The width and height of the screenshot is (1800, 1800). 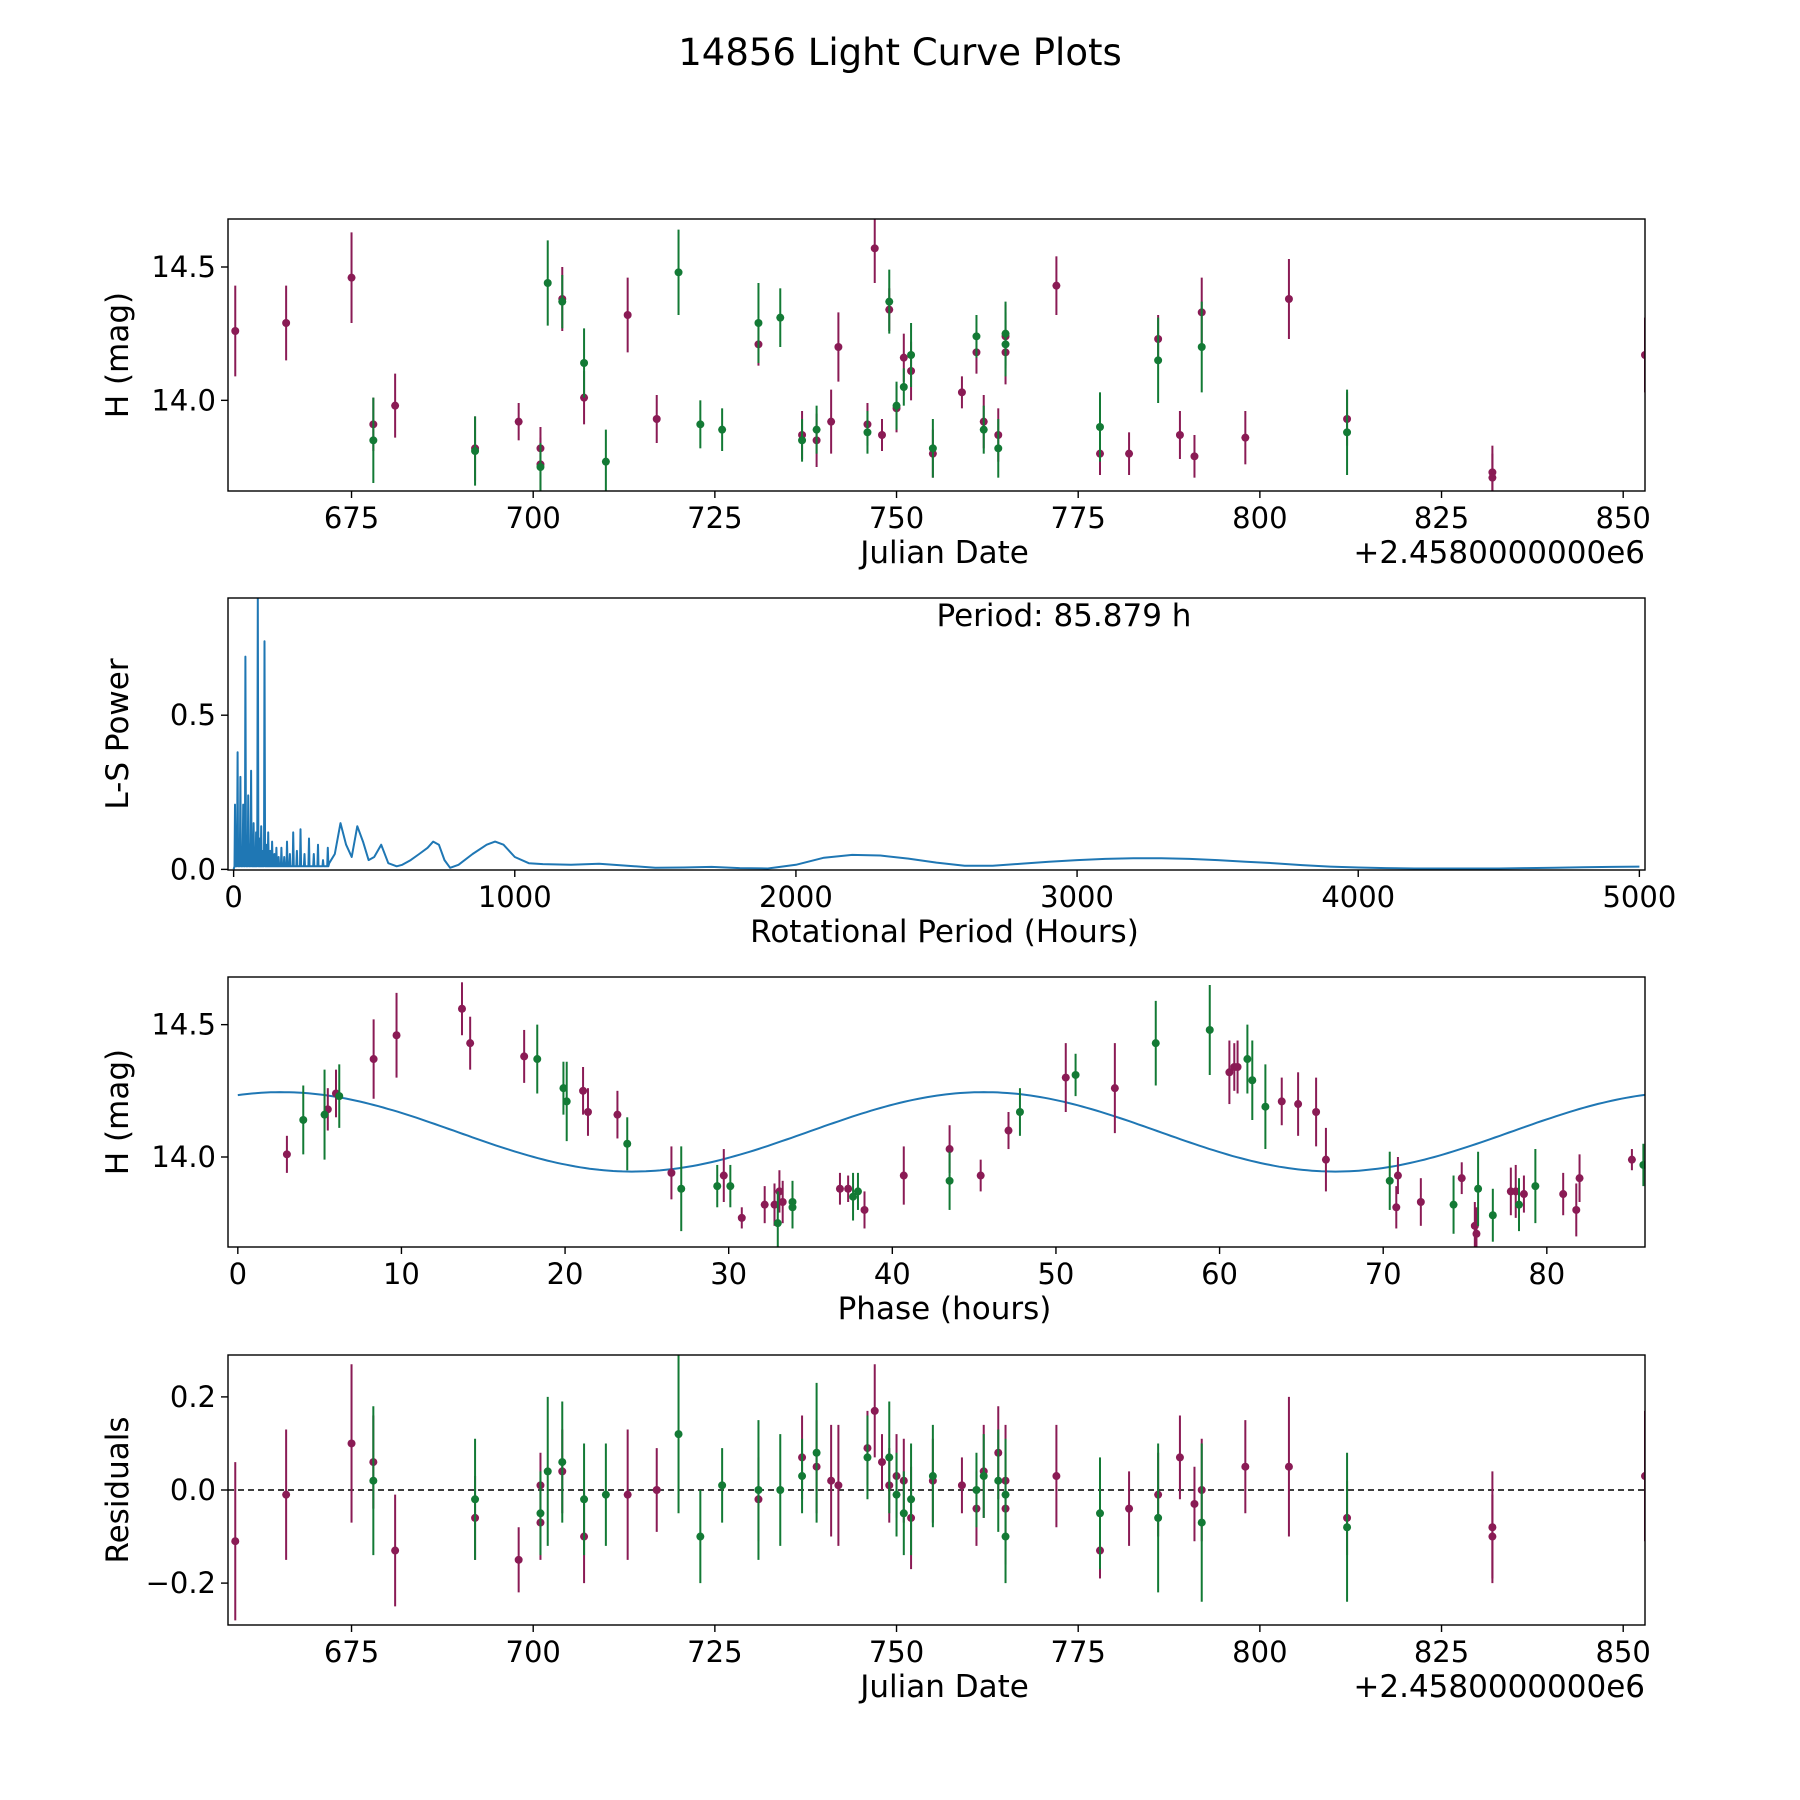 What do you see at coordinates (193, 1397) in the screenshot?
I see `y-tick-label: 0.2` at bounding box center [193, 1397].